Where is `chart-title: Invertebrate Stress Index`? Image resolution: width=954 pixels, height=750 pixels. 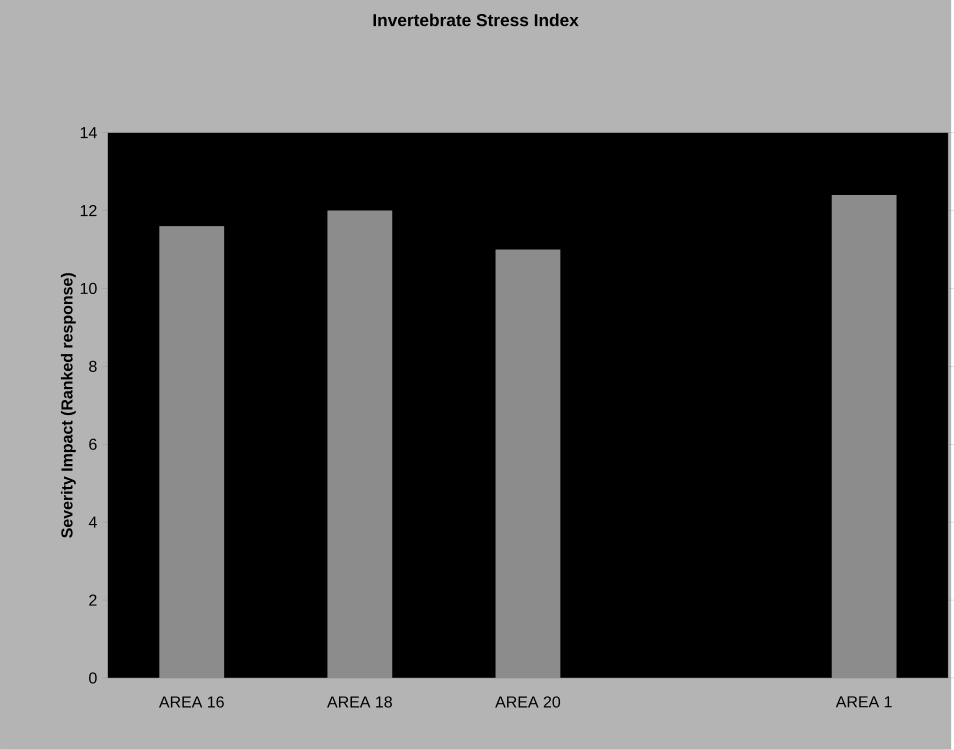
chart-title: Invertebrate Stress Index is located at coordinates (476, 20).